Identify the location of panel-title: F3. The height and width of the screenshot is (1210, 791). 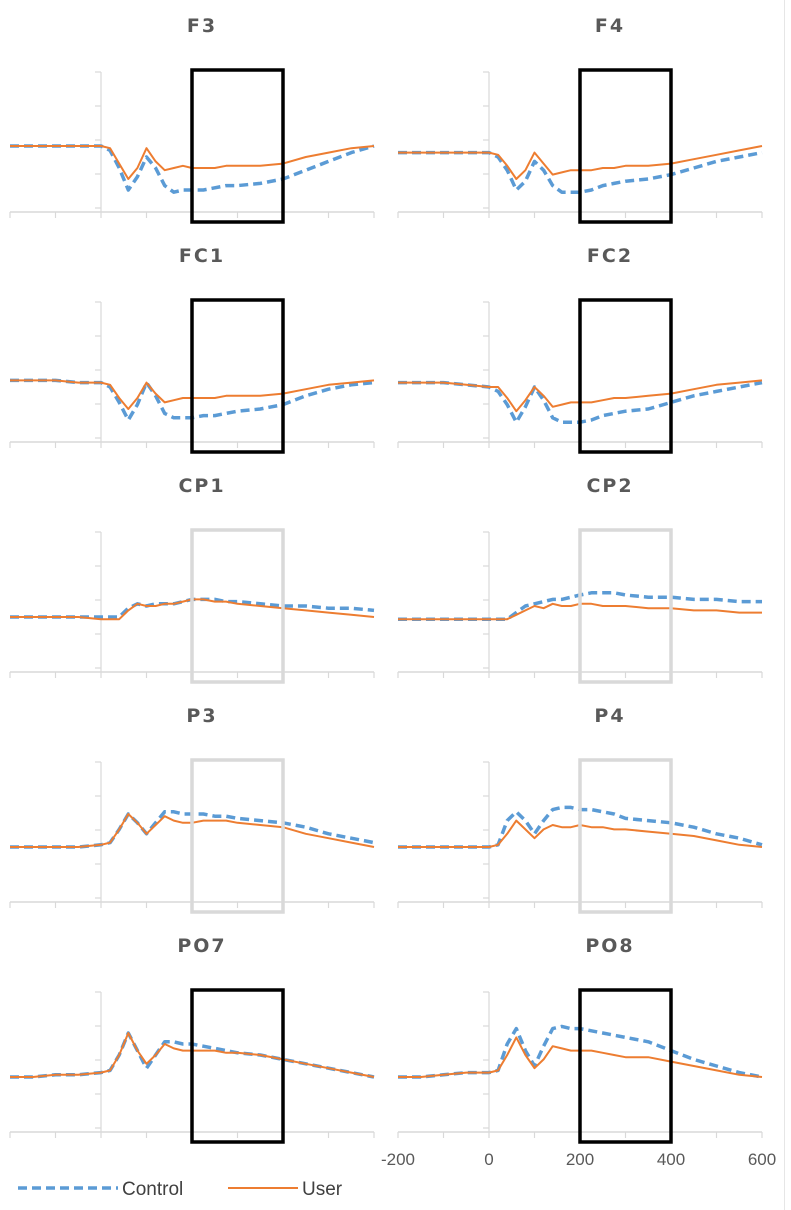
(202, 26).